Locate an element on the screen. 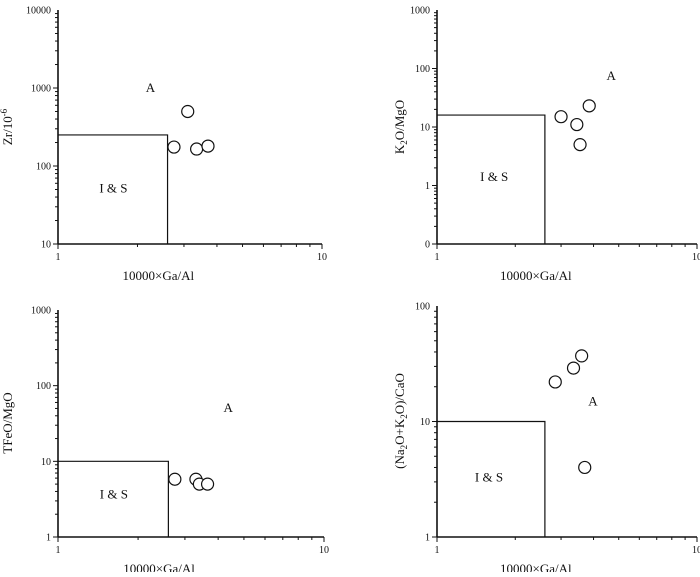  y-tick-label: 10000 is located at coordinates (38, 11).